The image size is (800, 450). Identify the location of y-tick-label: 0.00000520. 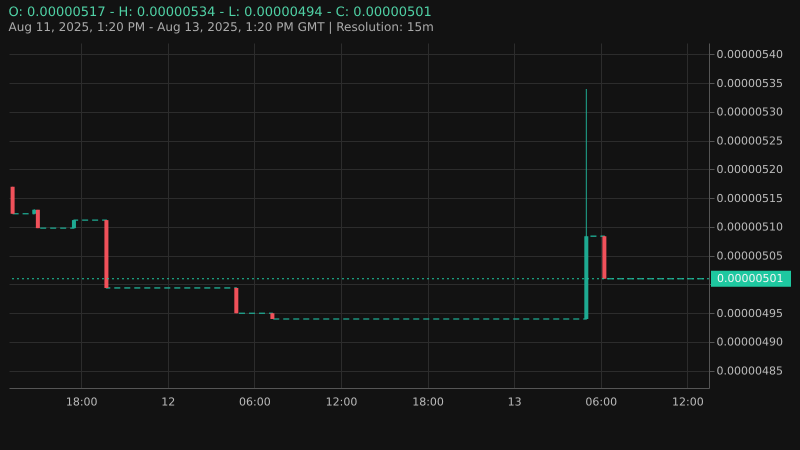
(749, 169).